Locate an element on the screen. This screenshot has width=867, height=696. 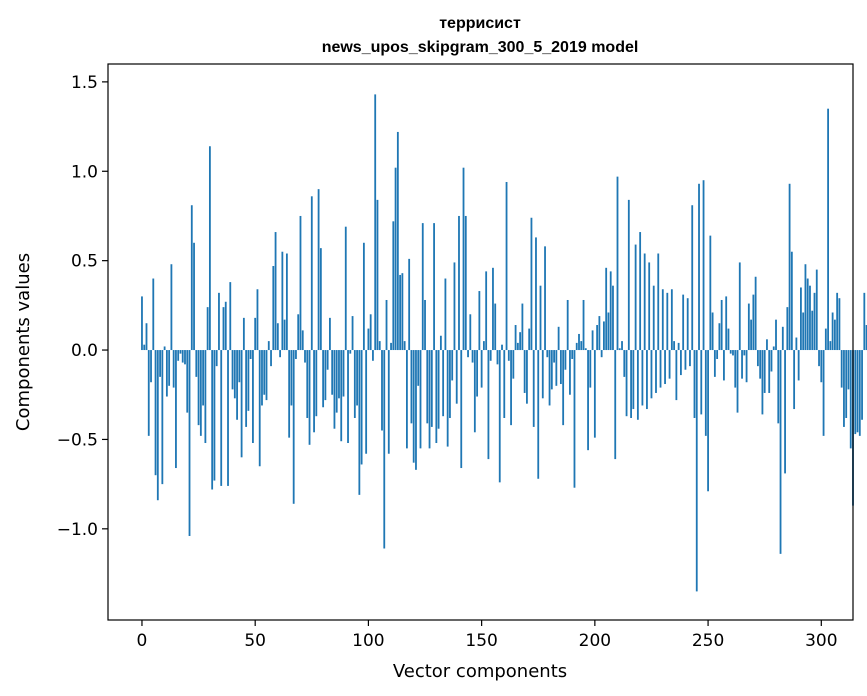
y-tick-label-4: 1.0 is located at coordinates (84, 172).